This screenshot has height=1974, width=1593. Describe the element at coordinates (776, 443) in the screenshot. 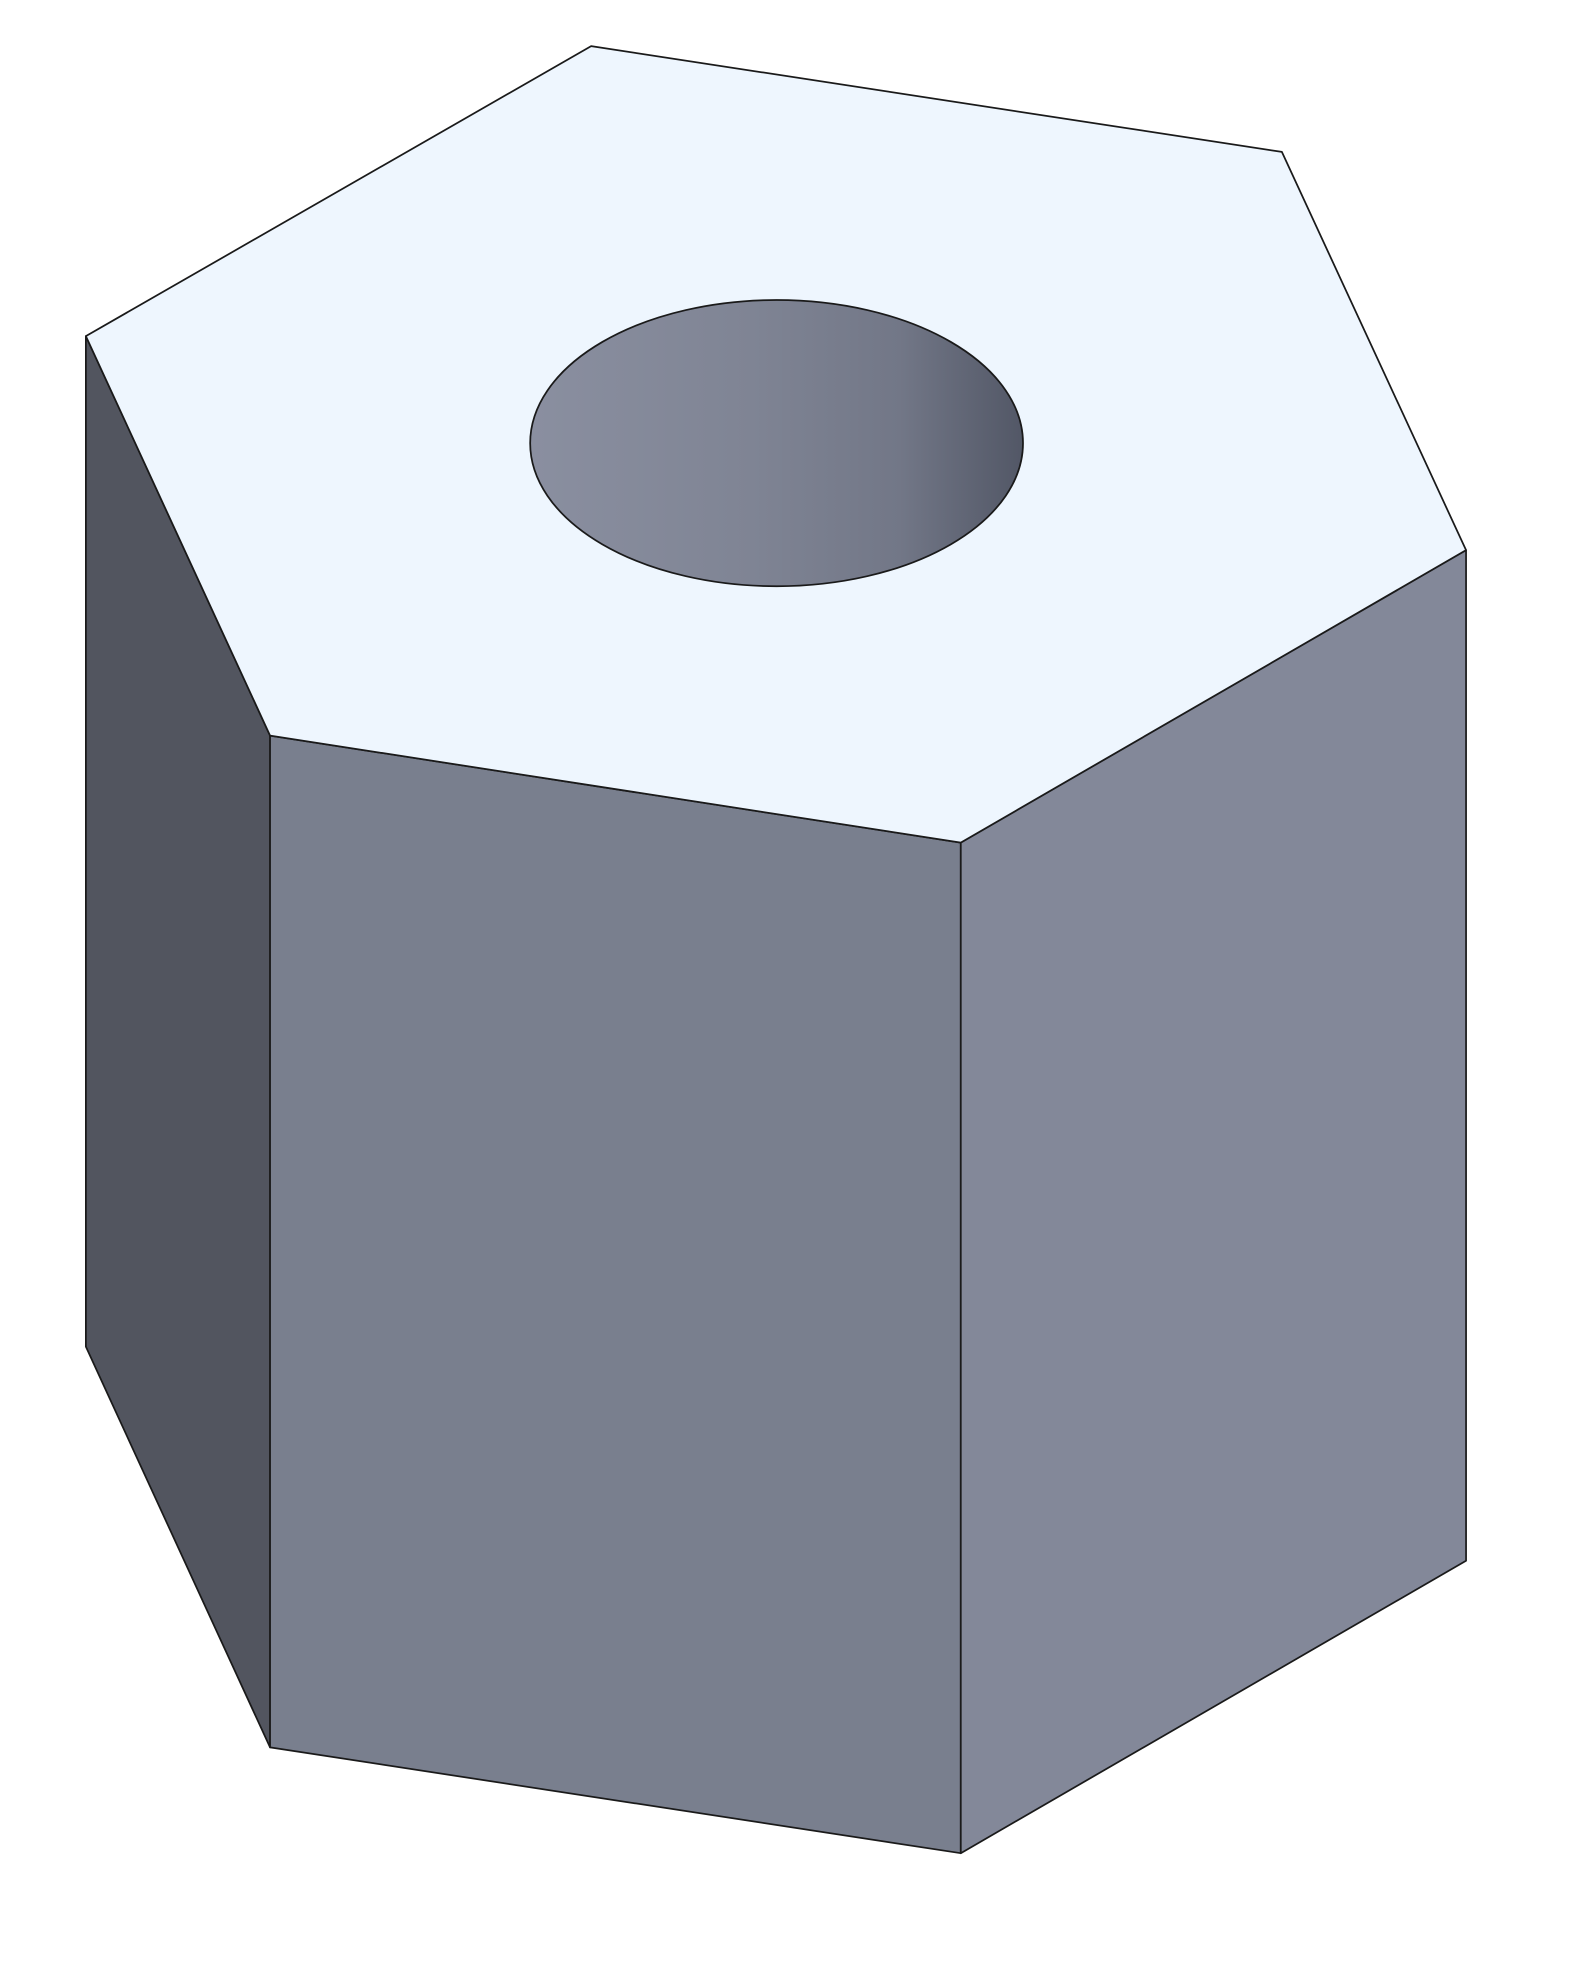

I see `hole` at that location.